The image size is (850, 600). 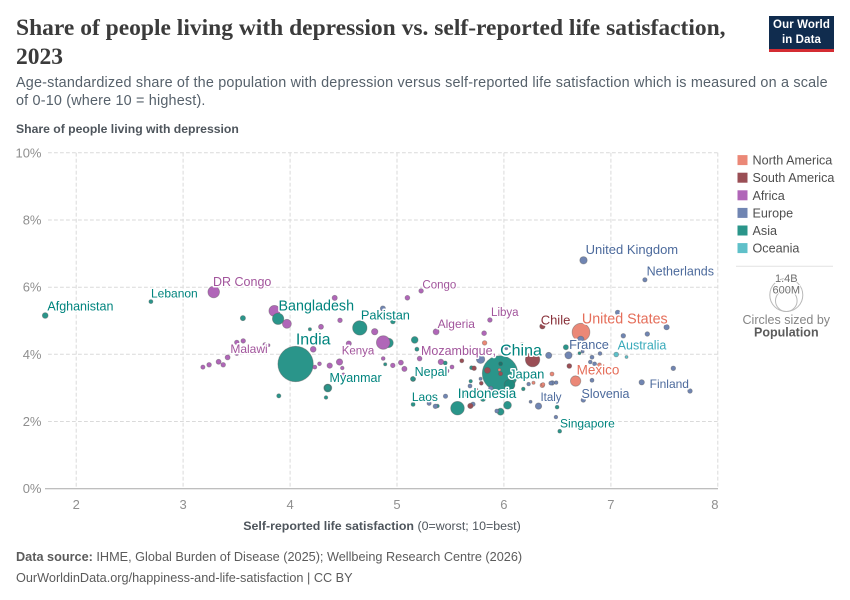 I want to click on svg-text: Australia, so click(x=642, y=346).